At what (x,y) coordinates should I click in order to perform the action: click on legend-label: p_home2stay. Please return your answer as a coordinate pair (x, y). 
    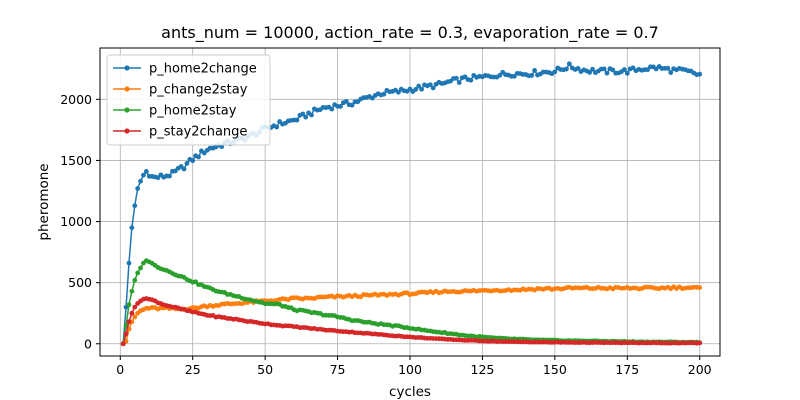
    Looking at the image, I should click on (193, 111).